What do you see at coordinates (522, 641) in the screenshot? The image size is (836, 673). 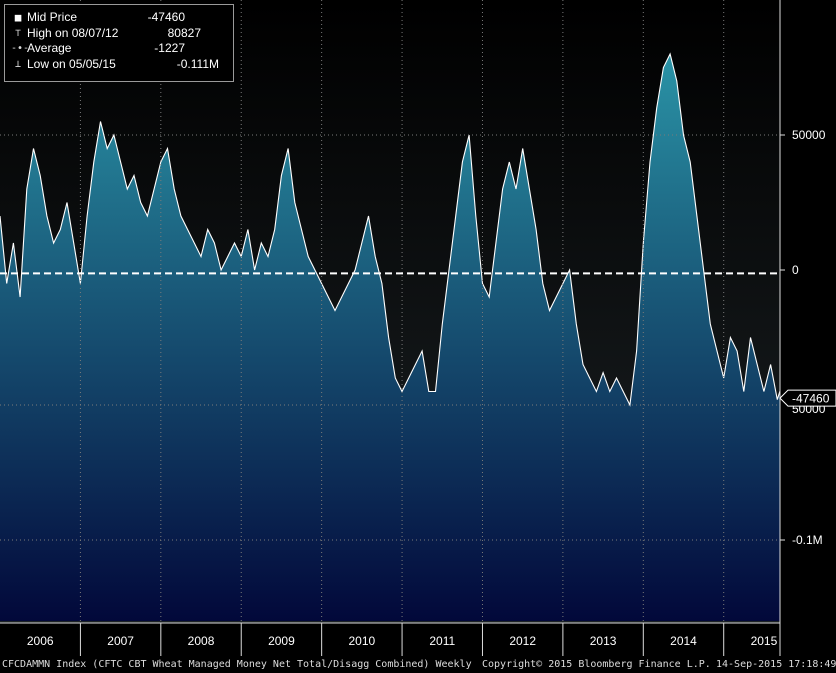 I see `x-tick-label-2012: 2012` at bounding box center [522, 641].